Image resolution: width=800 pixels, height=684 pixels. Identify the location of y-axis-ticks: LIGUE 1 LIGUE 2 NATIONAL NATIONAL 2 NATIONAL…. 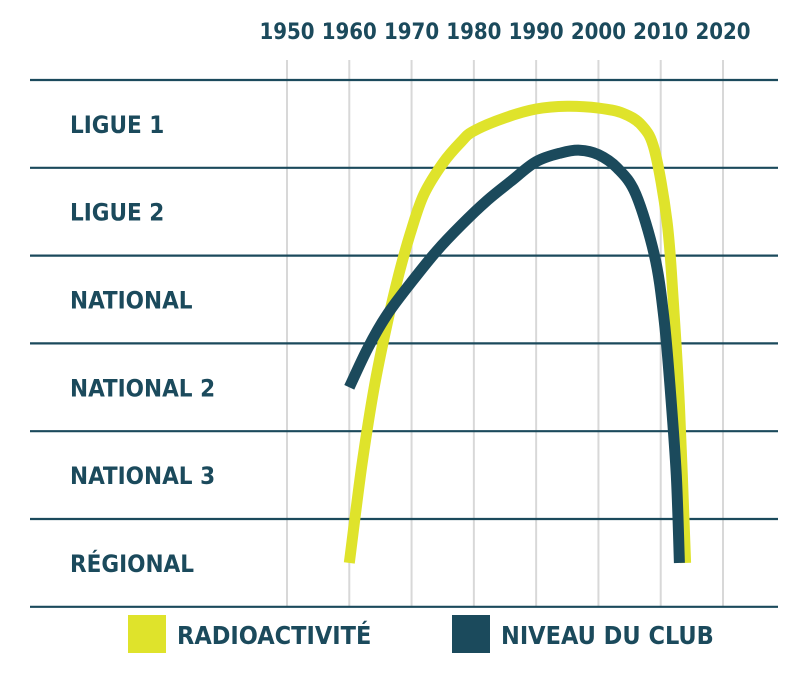
(142, 344).